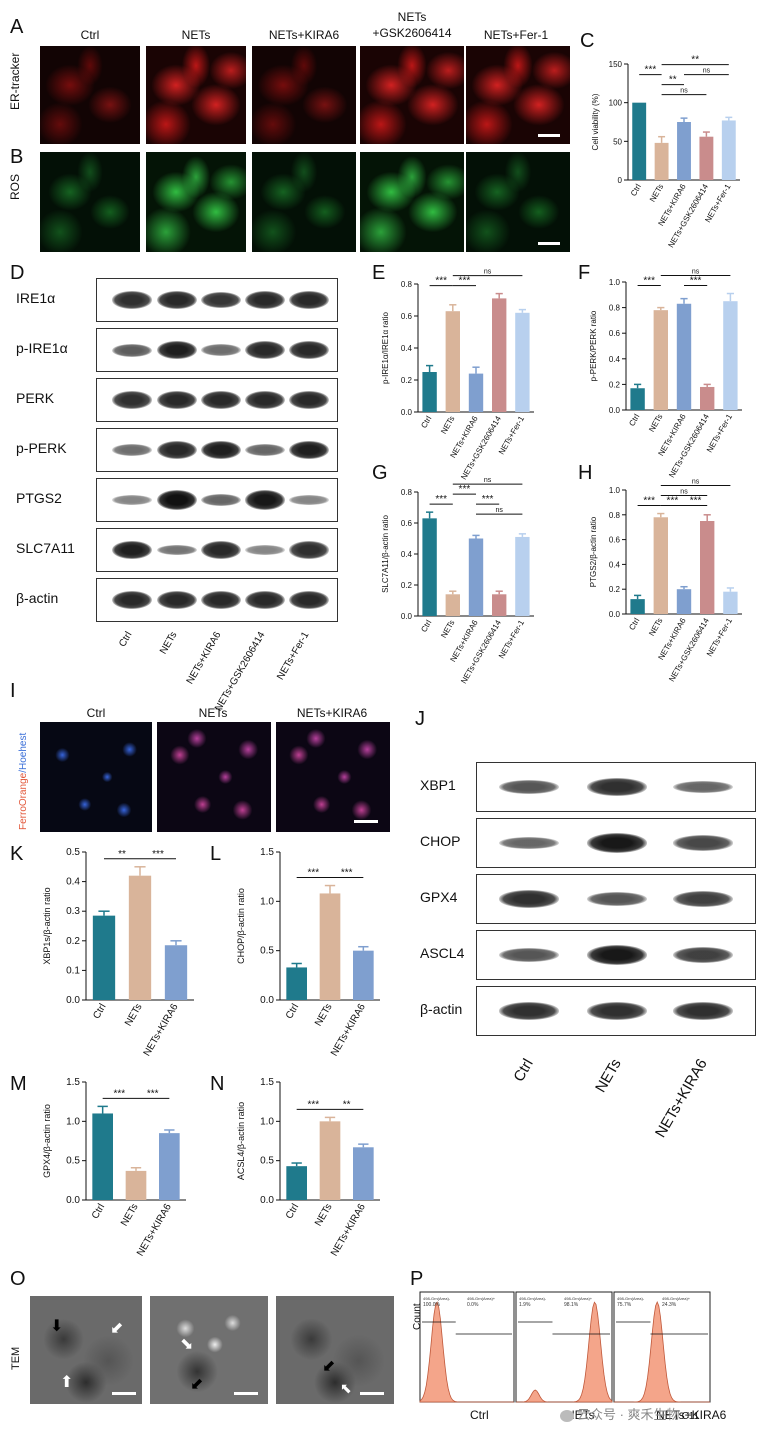 The image size is (770, 1436). I want to click on y-axis-label: p-IRE1α/IRE1α ratio, so click(385, 347).